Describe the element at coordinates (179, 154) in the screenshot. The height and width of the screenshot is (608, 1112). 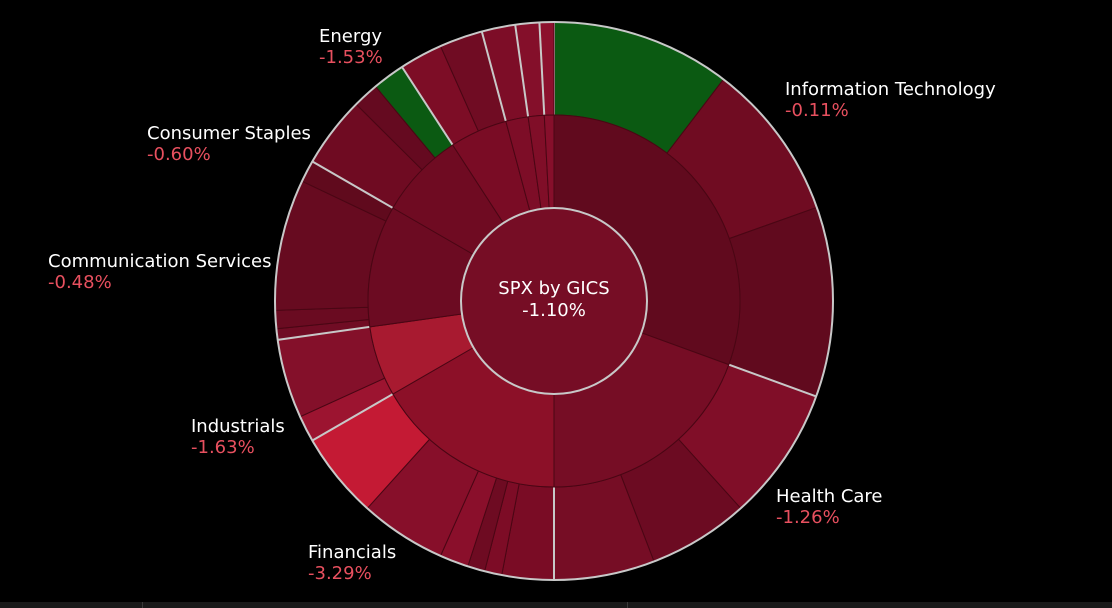
I see `change-consumer-staples: -0.60%` at that location.